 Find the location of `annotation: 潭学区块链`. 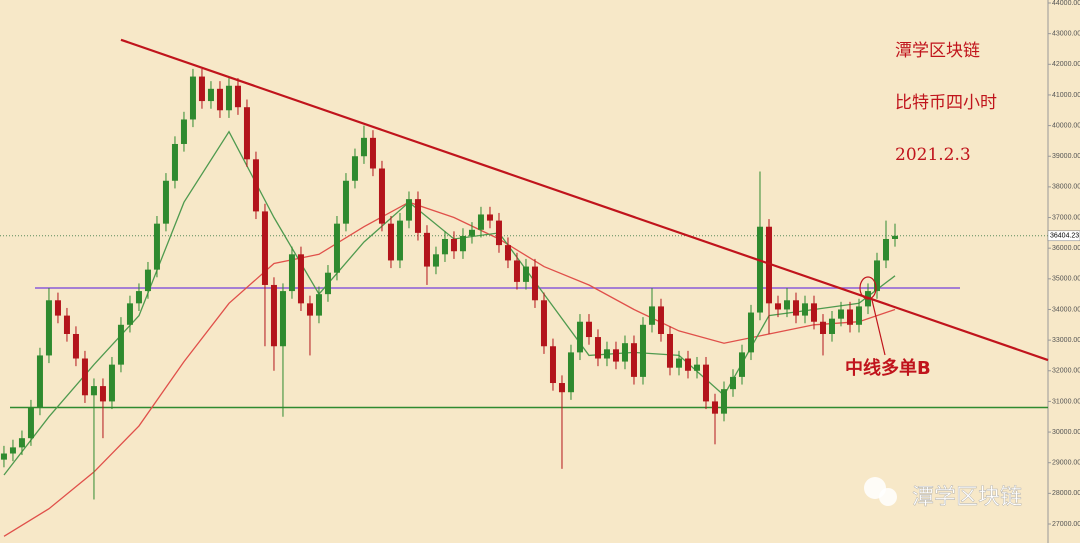

annotation: 潭学区块链 is located at coordinates (937, 51).